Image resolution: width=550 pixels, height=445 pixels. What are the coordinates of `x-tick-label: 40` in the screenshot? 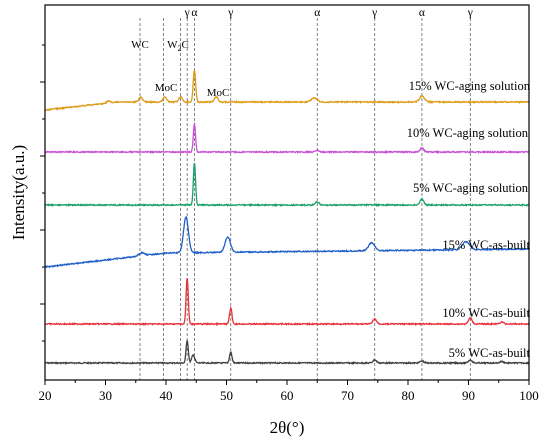 It's located at (166, 395).